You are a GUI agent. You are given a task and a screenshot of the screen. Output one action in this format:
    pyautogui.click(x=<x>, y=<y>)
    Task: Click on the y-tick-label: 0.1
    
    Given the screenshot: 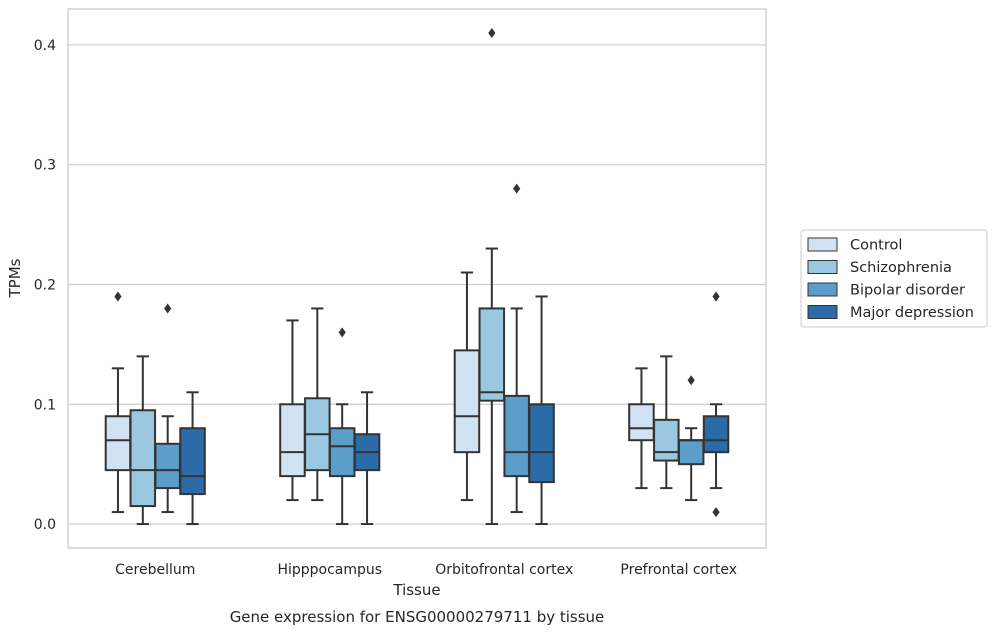 What is the action you would take?
    pyautogui.click(x=45, y=405)
    